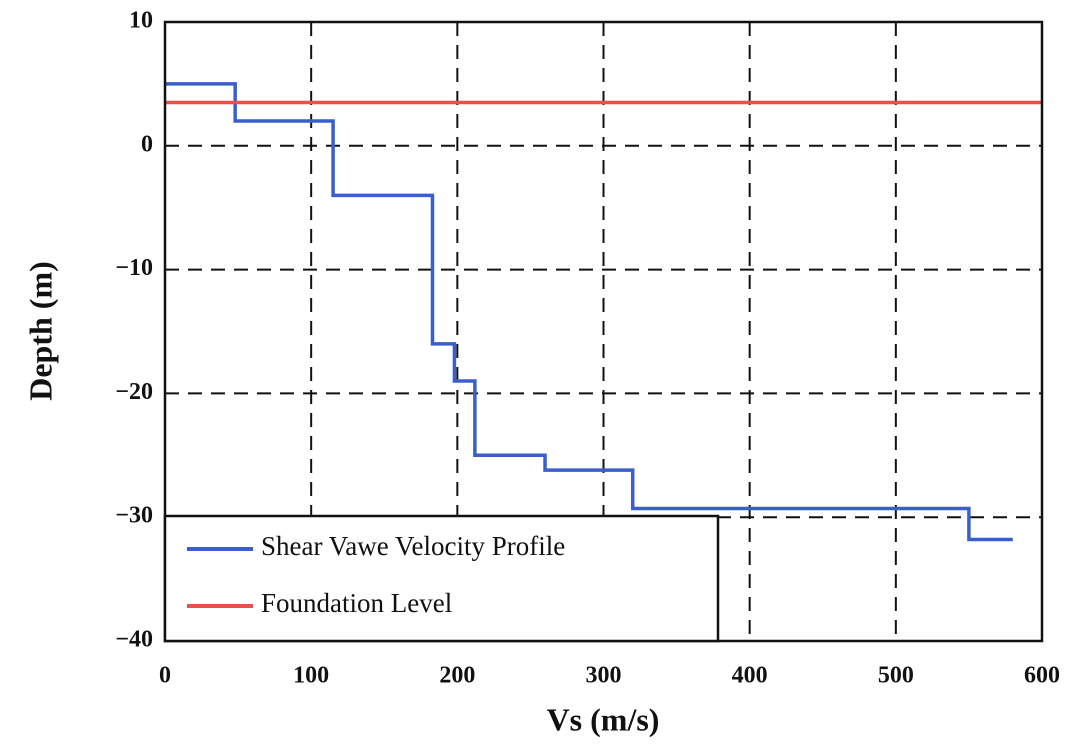 The height and width of the screenshot is (749, 1076). What do you see at coordinates (141, 21) in the screenshot?
I see `y-tick-label: 10` at bounding box center [141, 21].